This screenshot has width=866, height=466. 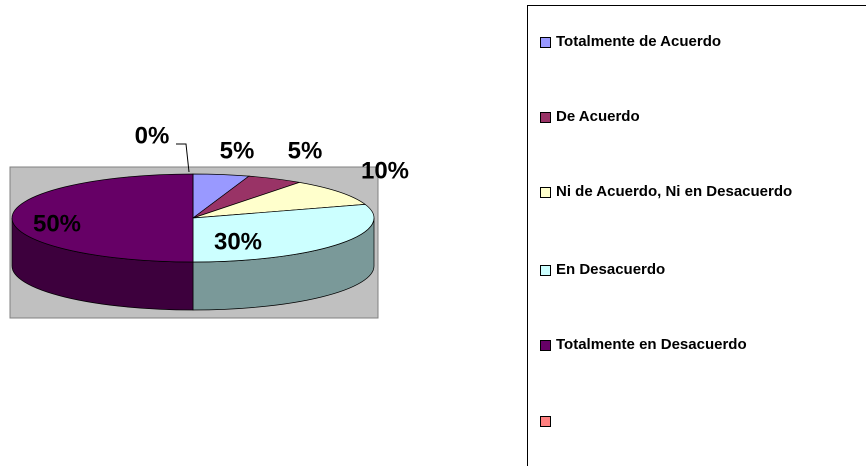 I want to click on legend-label: De Acuerdo, so click(x=598, y=116).